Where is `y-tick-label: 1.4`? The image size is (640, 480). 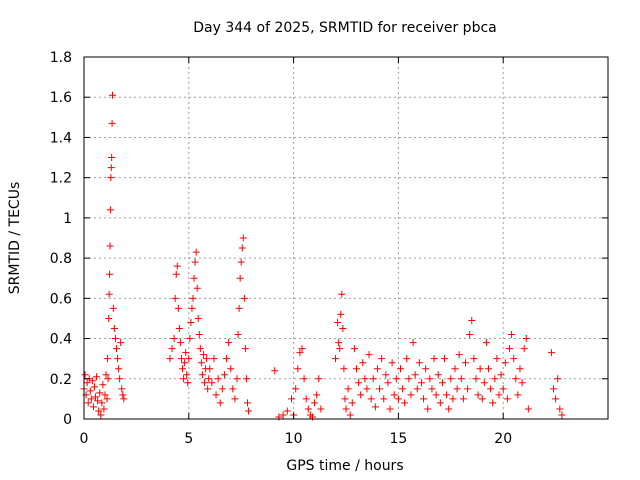 y-tick-label: 1.4 is located at coordinates (61, 138).